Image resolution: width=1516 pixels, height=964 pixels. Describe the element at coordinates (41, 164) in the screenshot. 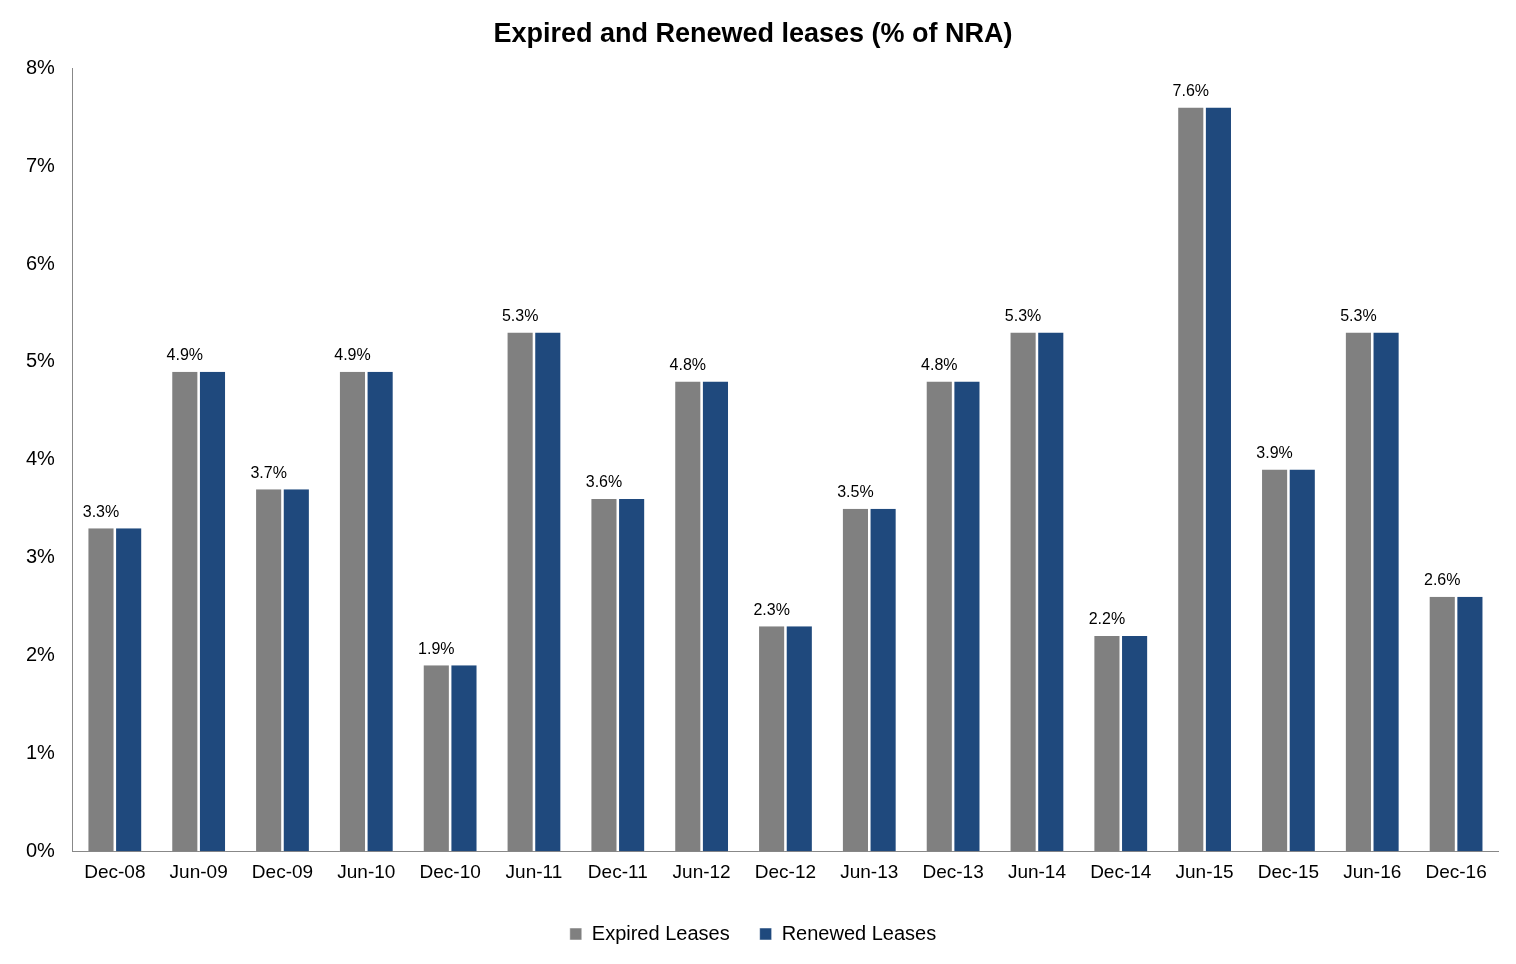

I see `y-tick-label: 7%` at that location.